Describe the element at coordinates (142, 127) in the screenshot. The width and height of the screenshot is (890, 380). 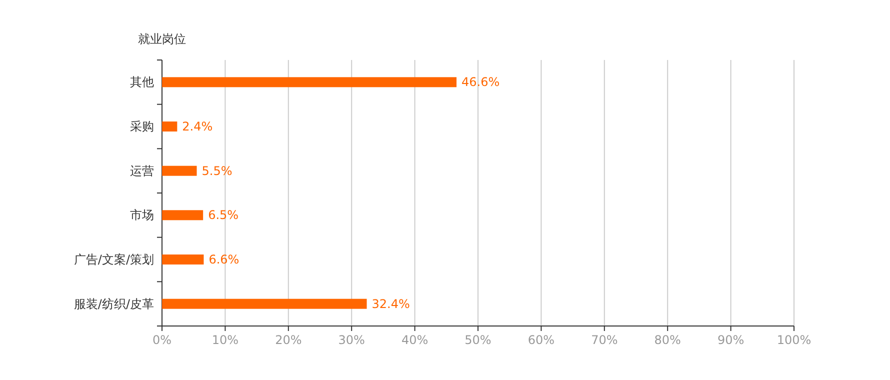
I see `y-tick-label: 采购` at that location.